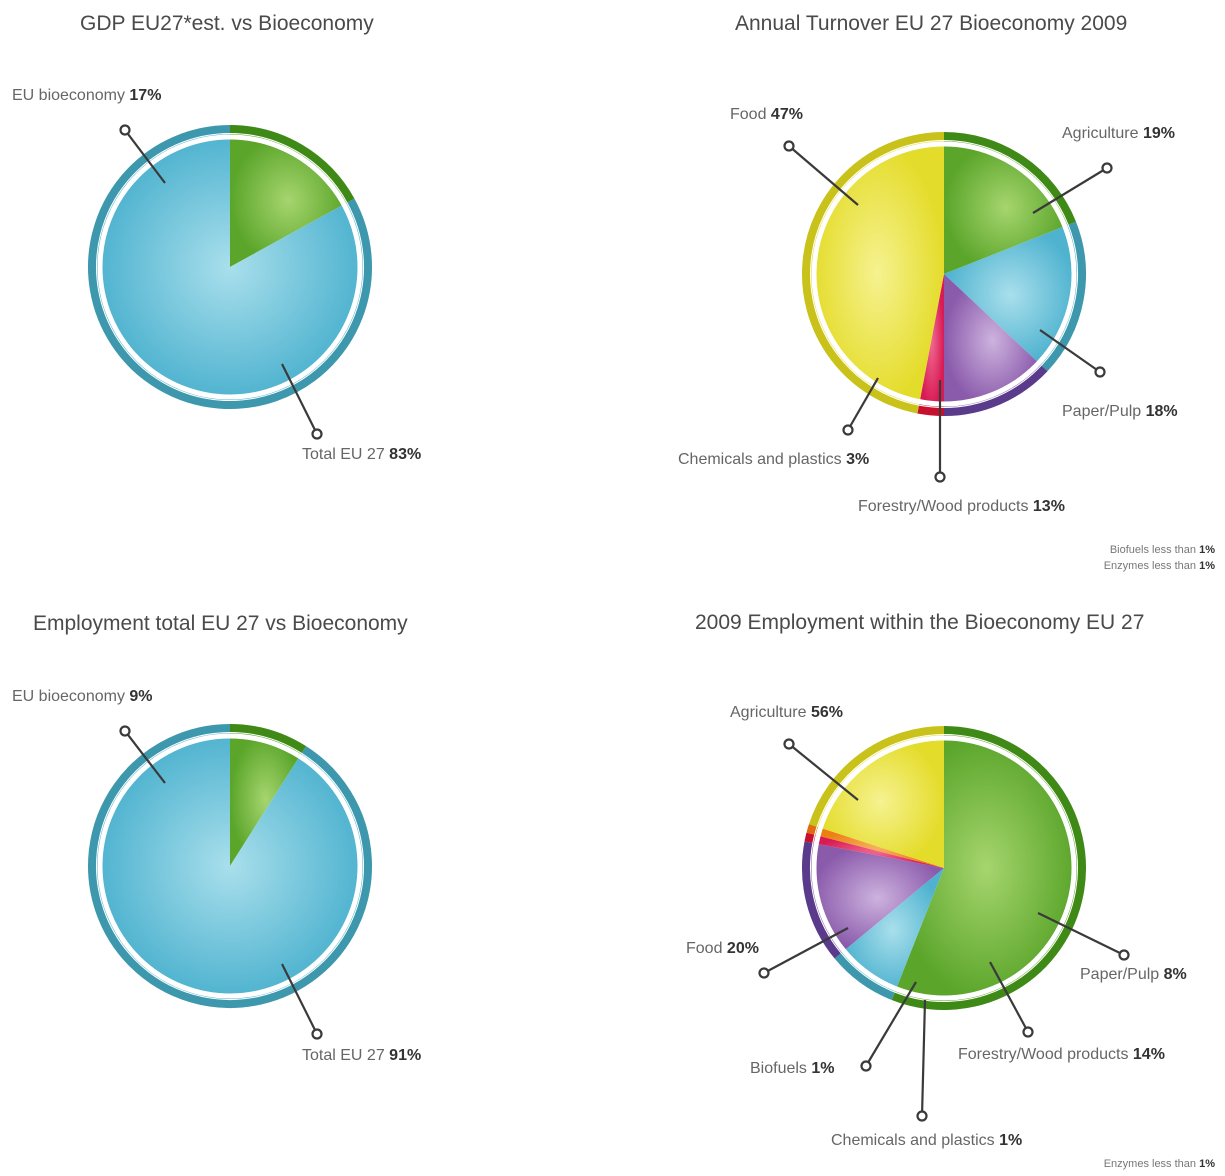 This screenshot has height=1176, width=1225. What do you see at coordinates (931, 23) in the screenshot?
I see `chart-title-turnover: Annual Turnover EU 27 Bioeconomy 2009` at bounding box center [931, 23].